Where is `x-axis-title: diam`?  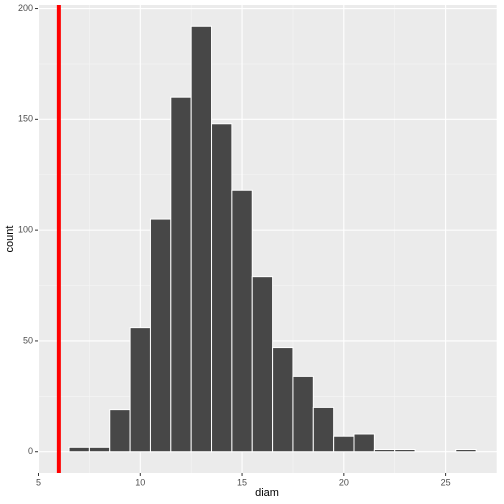 x-axis-title: diam is located at coordinates (267, 493).